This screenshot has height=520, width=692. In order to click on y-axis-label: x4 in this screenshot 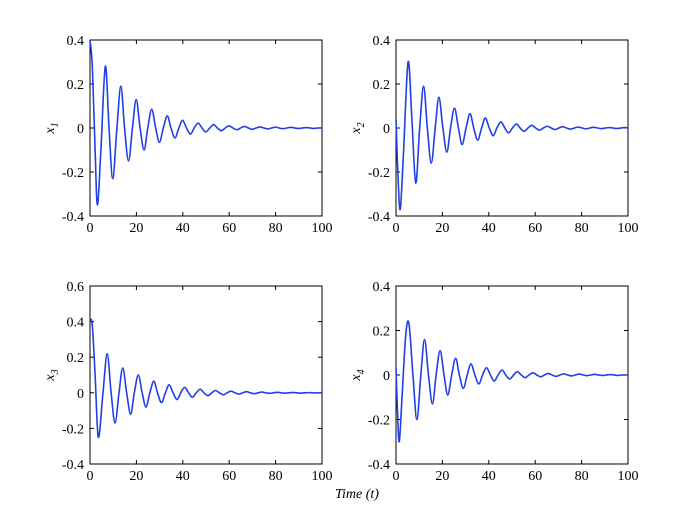, I will do `click(358, 375)`.